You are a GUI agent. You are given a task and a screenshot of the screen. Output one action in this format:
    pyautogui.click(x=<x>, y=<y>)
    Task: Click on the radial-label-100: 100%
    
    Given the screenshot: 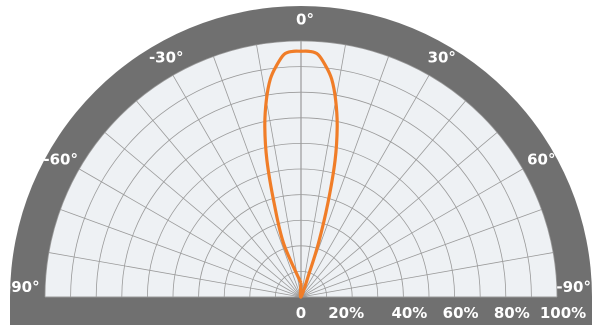 What is the action you would take?
    pyautogui.click(x=563, y=313)
    